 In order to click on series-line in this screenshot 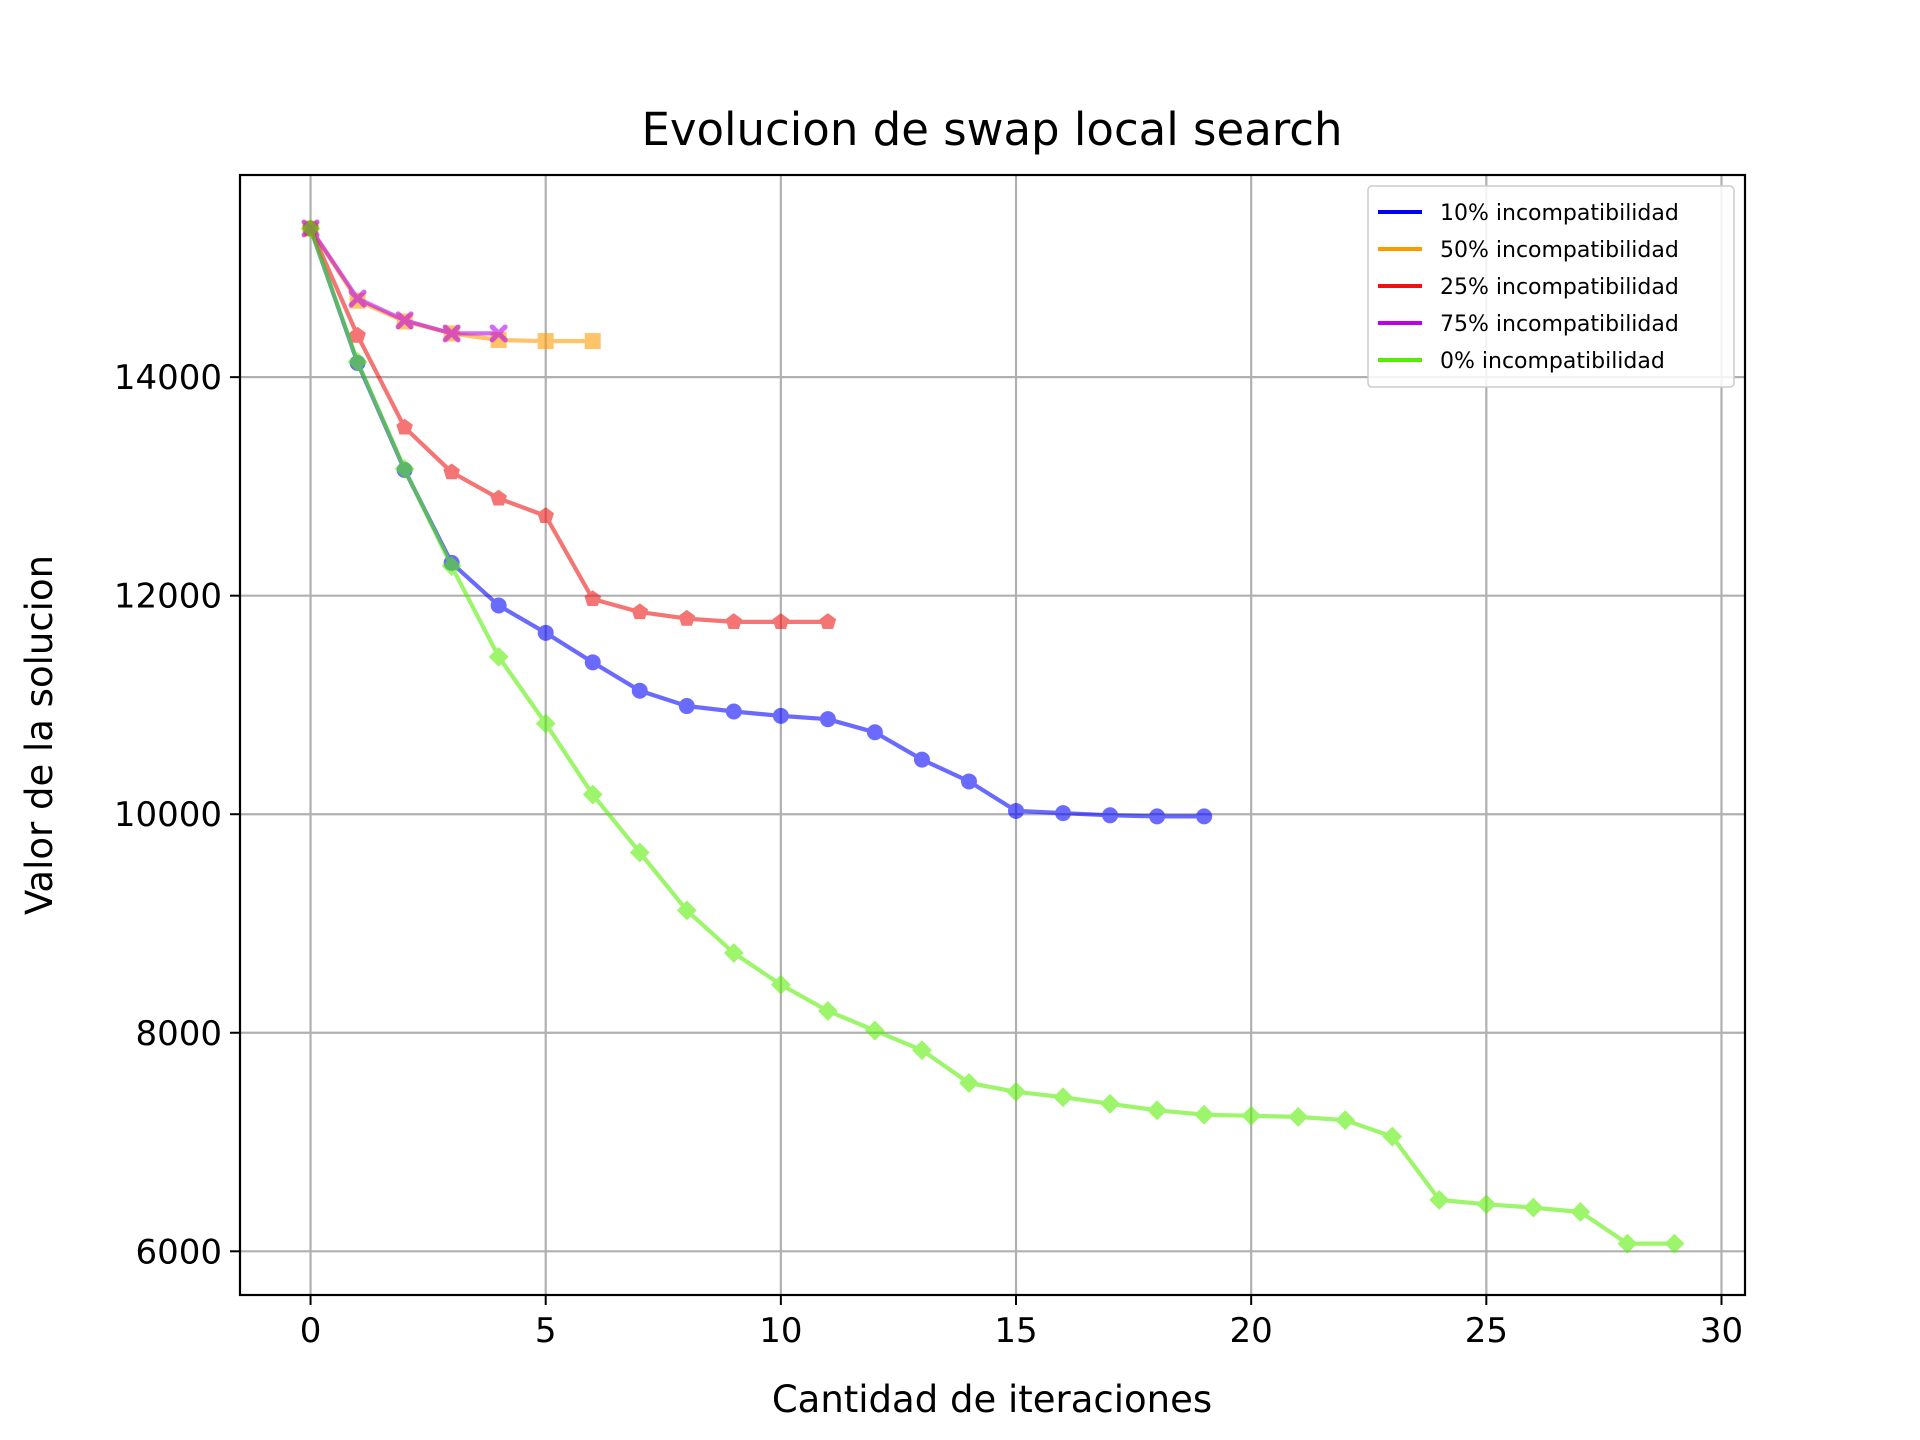, I will do `click(568, 426)`.